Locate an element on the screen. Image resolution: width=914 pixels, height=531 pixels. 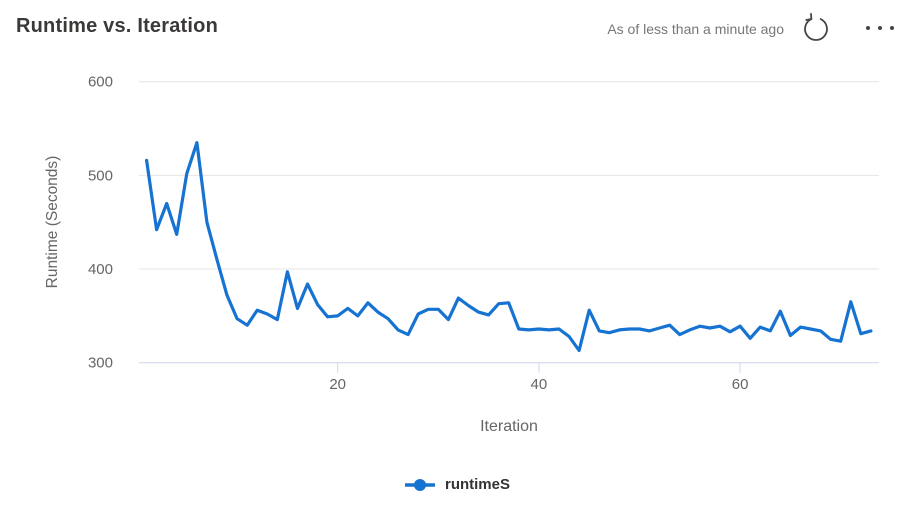
chart-title: Runtime vs. Iteration is located at coordinates (117, 26).